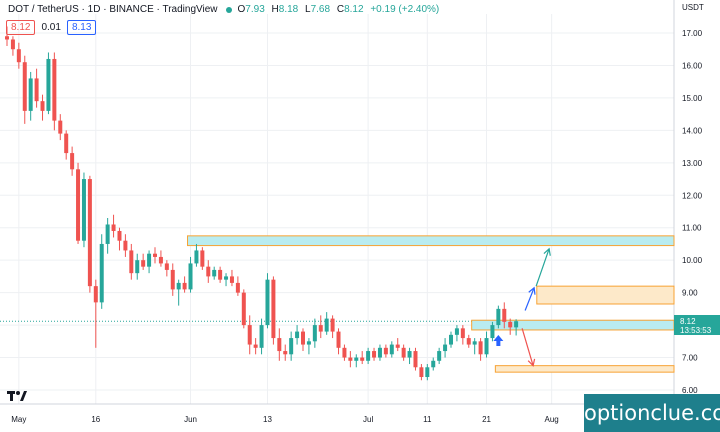 This screenshot has height=432, width=720. Describe the element at coordinates (532, 290) in the screenshot. I see `arrow-up-blue-head` at that location.